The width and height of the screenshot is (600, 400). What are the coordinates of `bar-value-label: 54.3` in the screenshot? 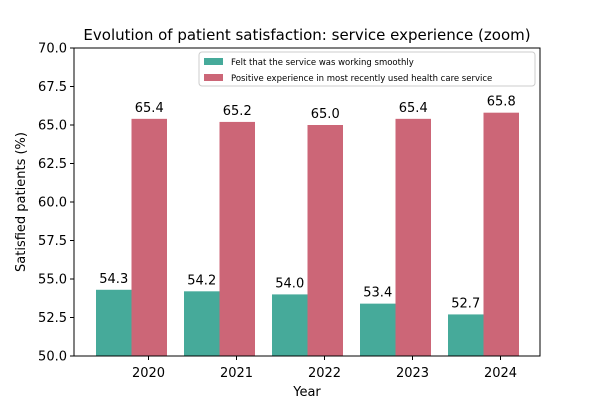 It's located at (113, 279).